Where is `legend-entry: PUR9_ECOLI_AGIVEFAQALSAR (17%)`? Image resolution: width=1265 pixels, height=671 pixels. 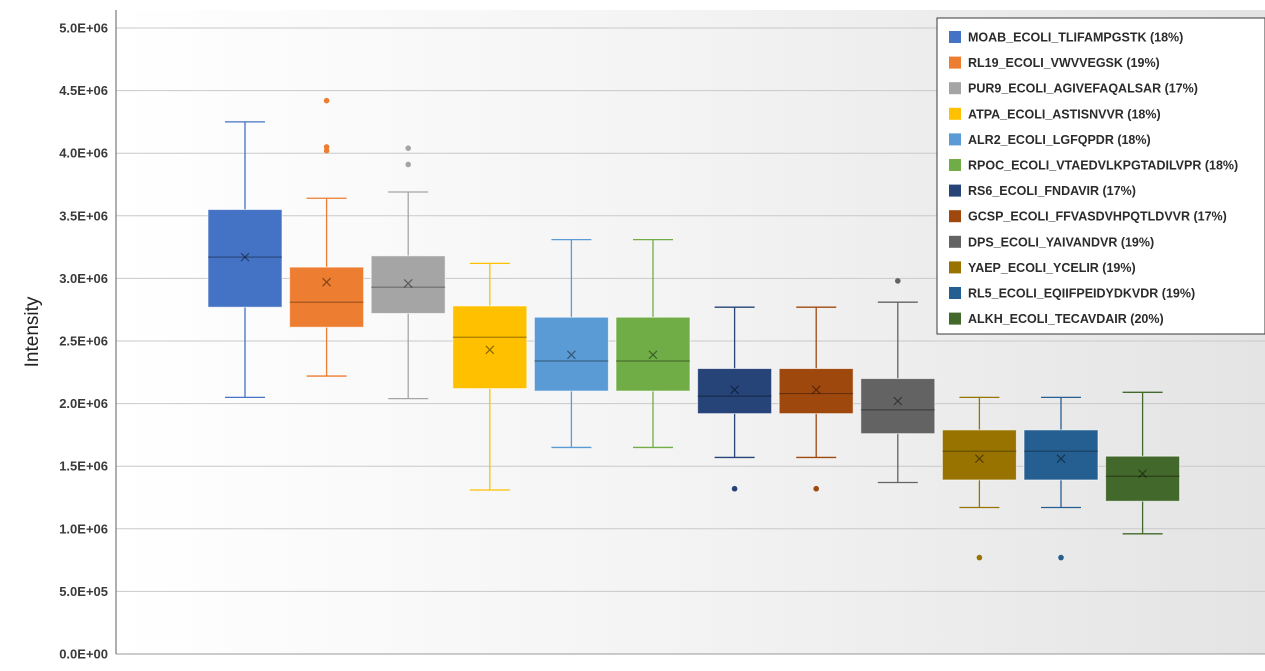
legend-entry: PUR9_ECOLI_AGIVEFAQALSAR (17%) is located at coordinates (1083, 89).